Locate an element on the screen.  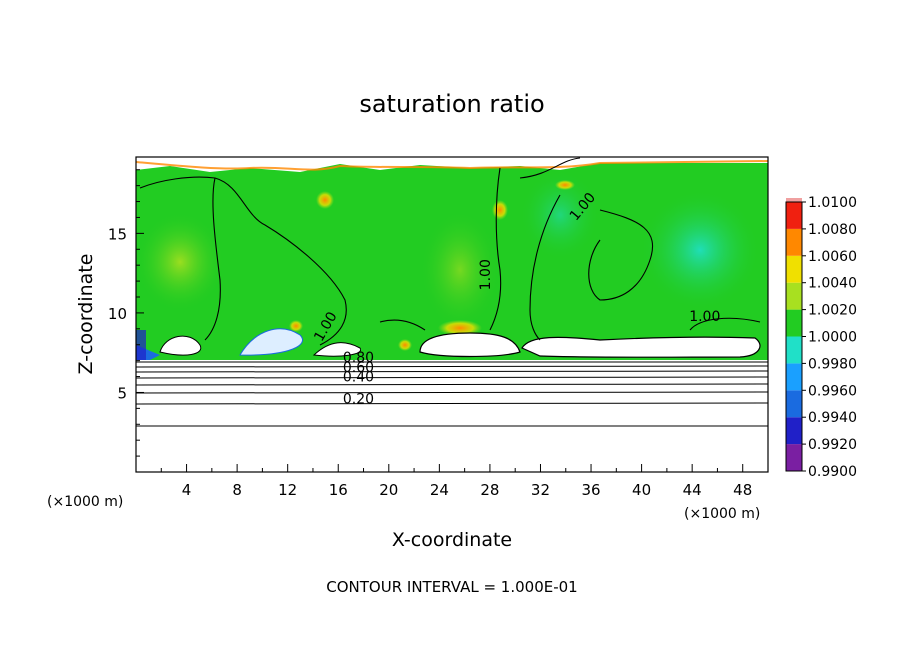
x-unit-left: (×1000 m) is located at coordinates (85, 502).